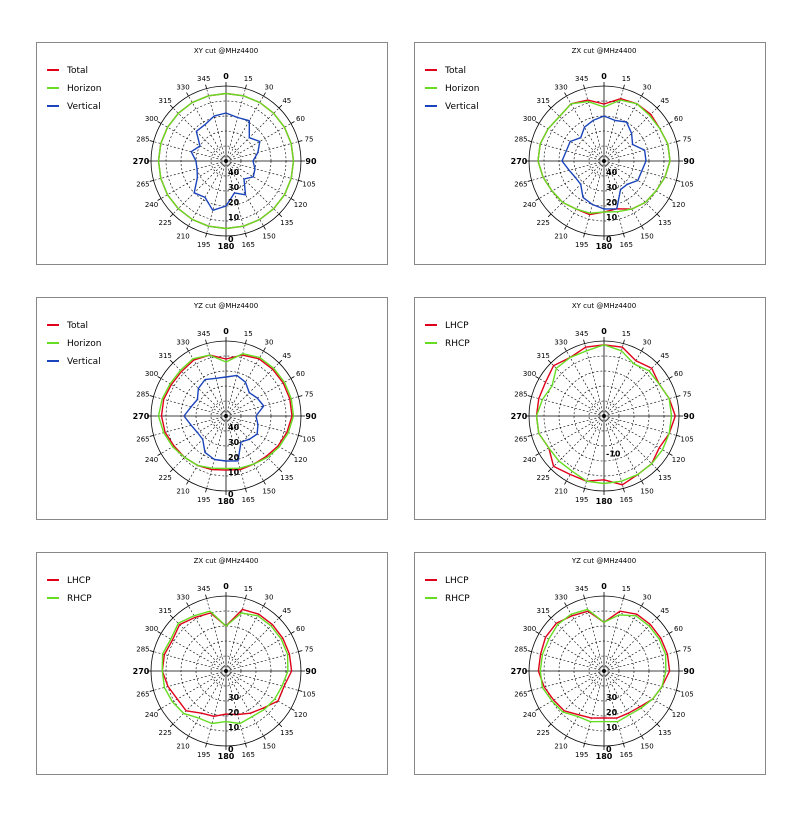  Describe the element at coordinates (581, 79) in the screenshot. I see `angle-label: 345` at that location.